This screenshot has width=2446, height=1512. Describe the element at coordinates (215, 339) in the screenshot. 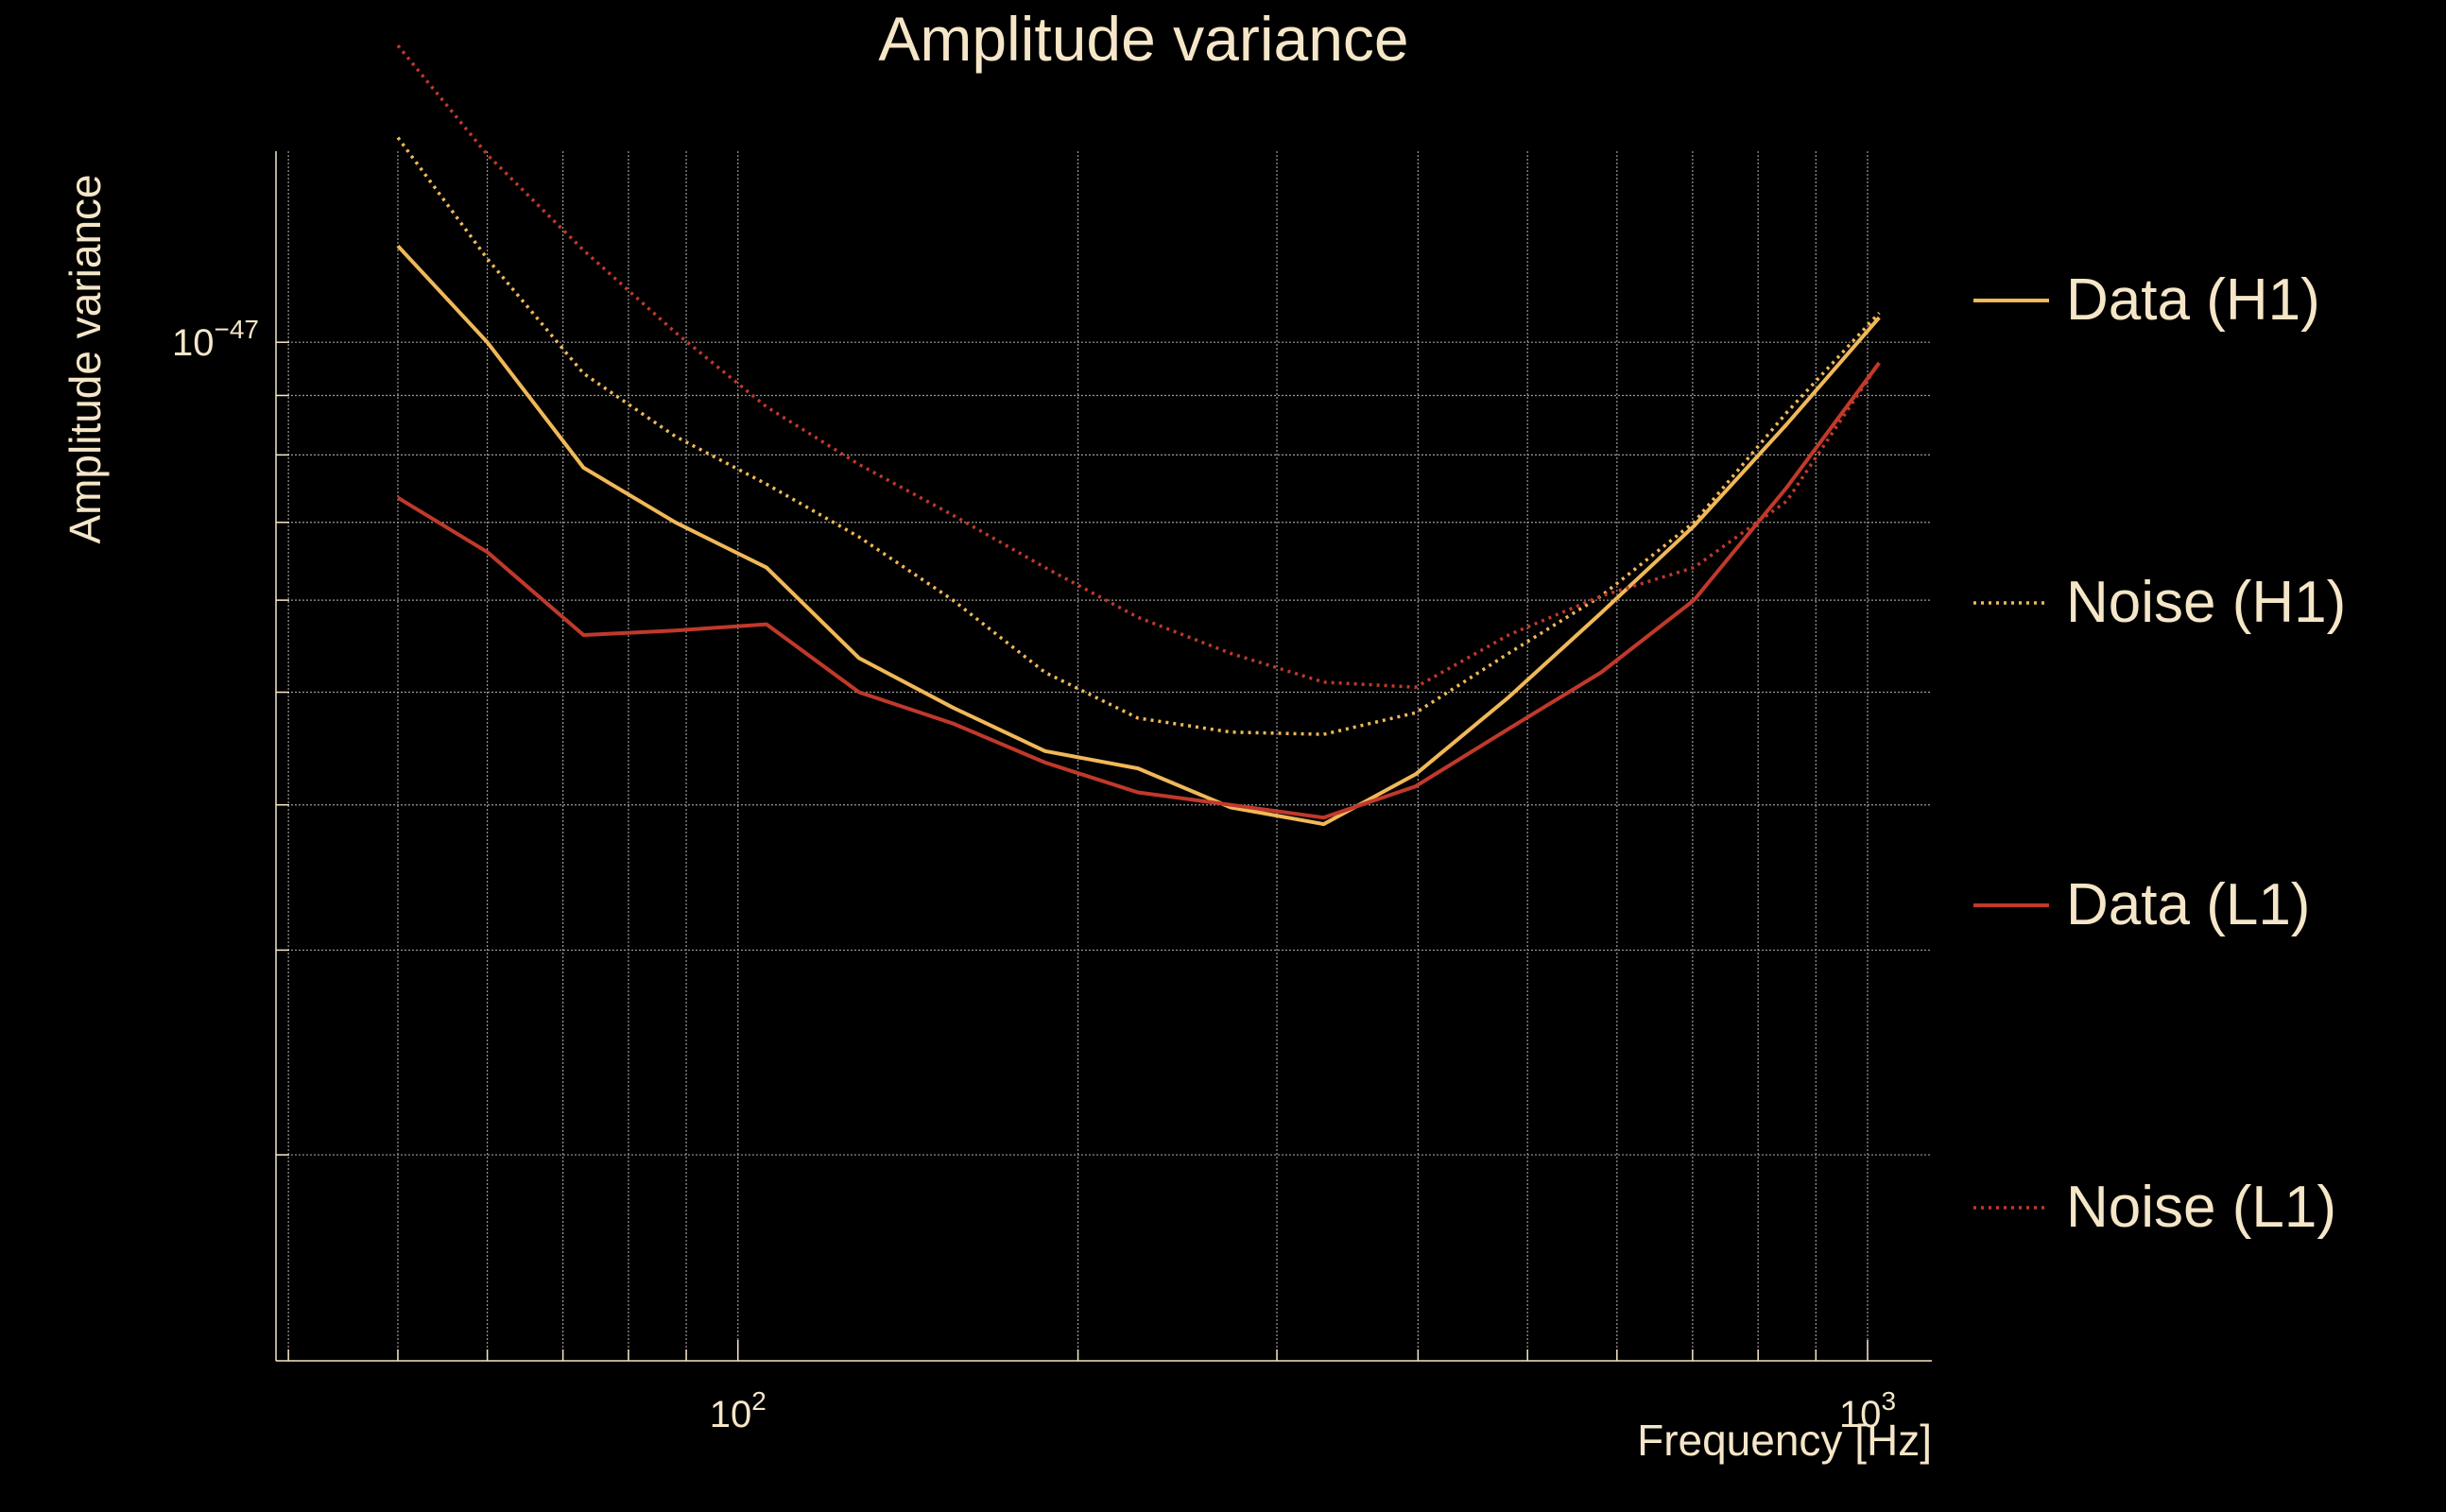

I see `y-tick-label: 10−47` at that location.